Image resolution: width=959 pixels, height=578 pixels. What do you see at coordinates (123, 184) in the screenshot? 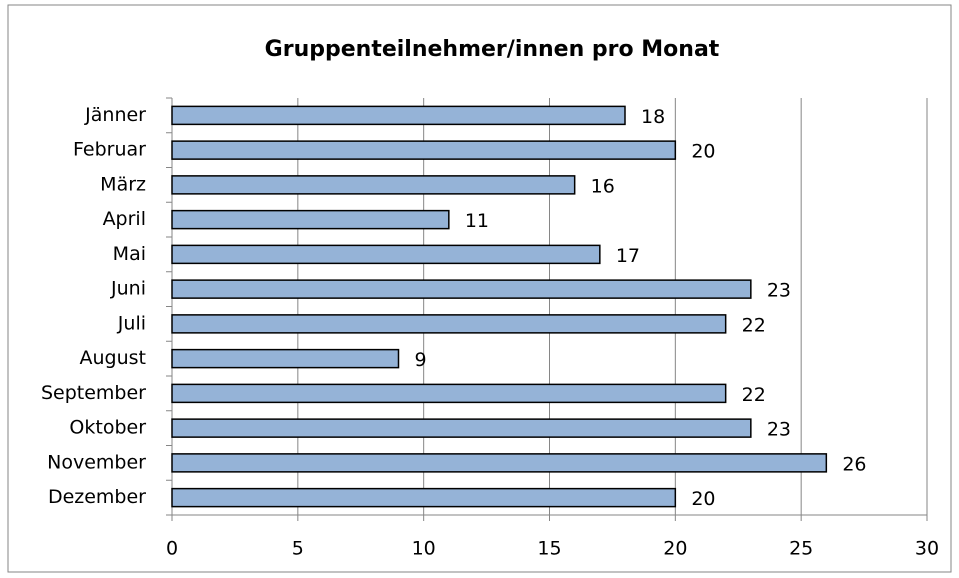
I see `y-tick-label: März` at bounding box center [123, 184].